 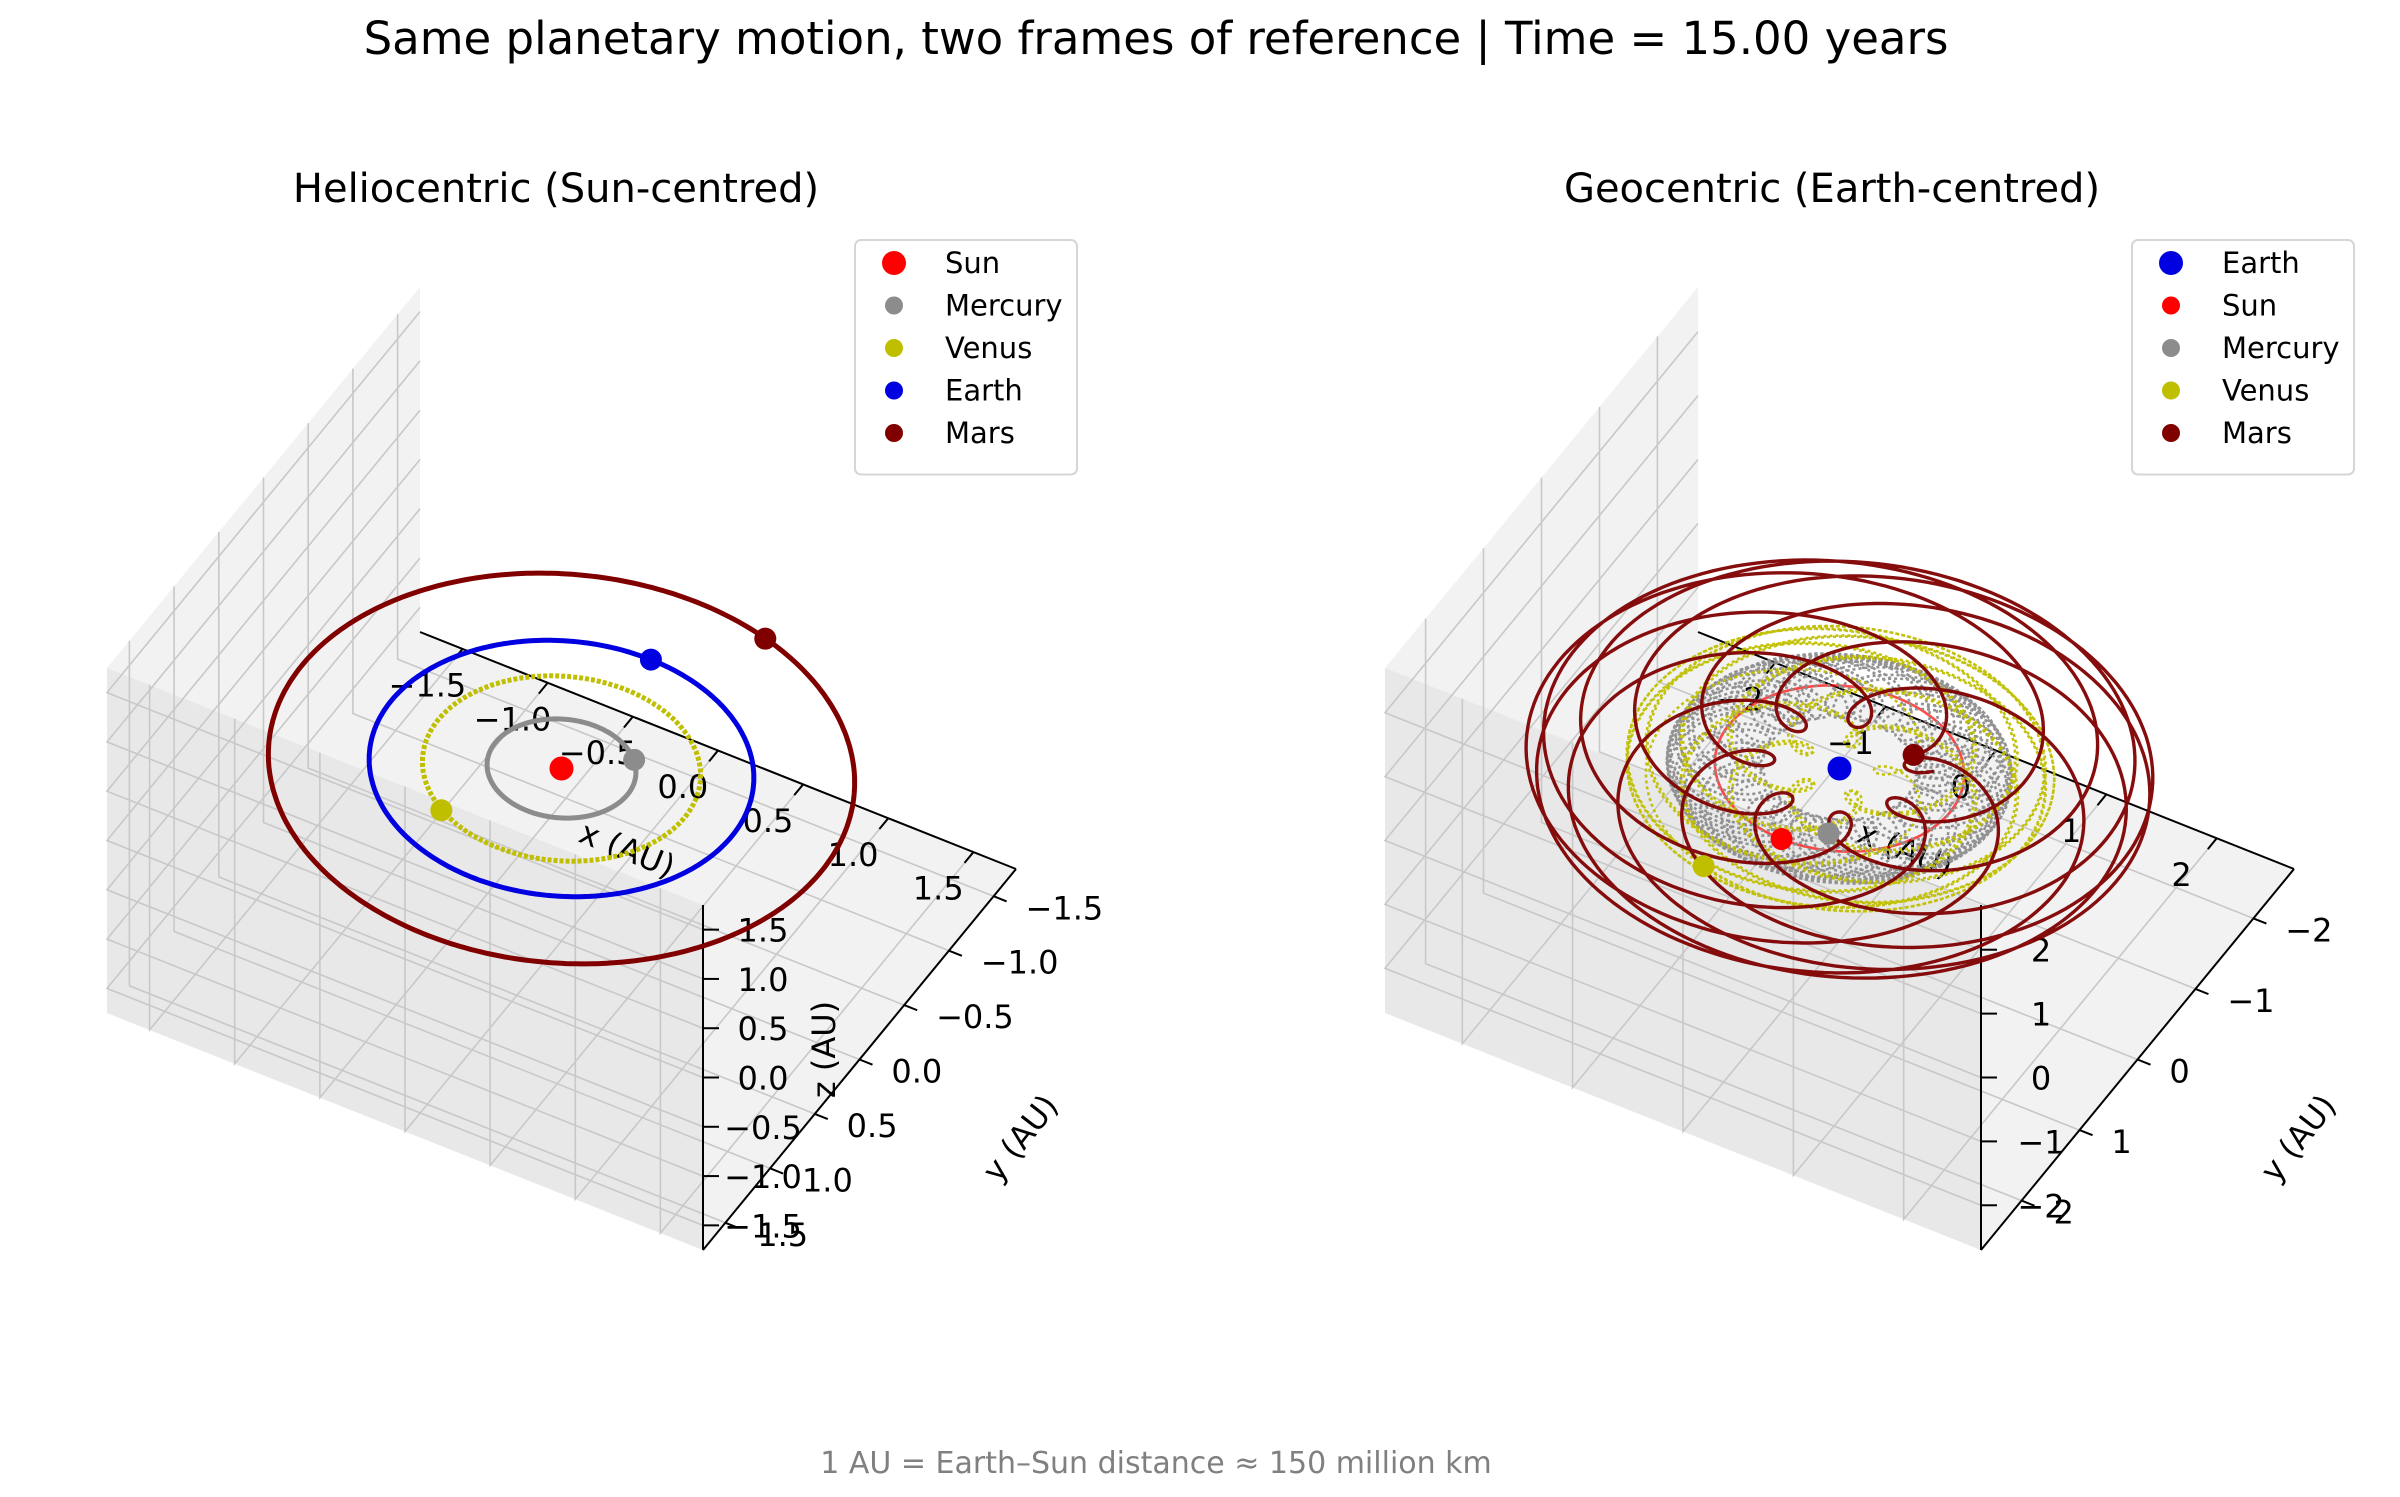 I want to click on z-tick-label: −2, so click(x=2040, y=1206).